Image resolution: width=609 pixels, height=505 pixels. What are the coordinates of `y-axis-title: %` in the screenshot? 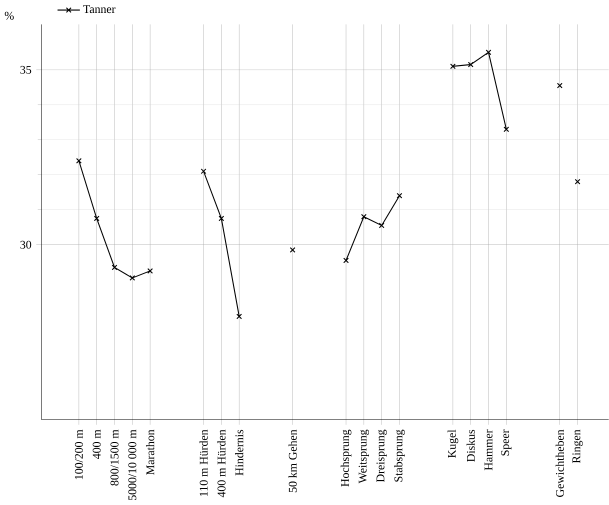 It's located at (9, 16).